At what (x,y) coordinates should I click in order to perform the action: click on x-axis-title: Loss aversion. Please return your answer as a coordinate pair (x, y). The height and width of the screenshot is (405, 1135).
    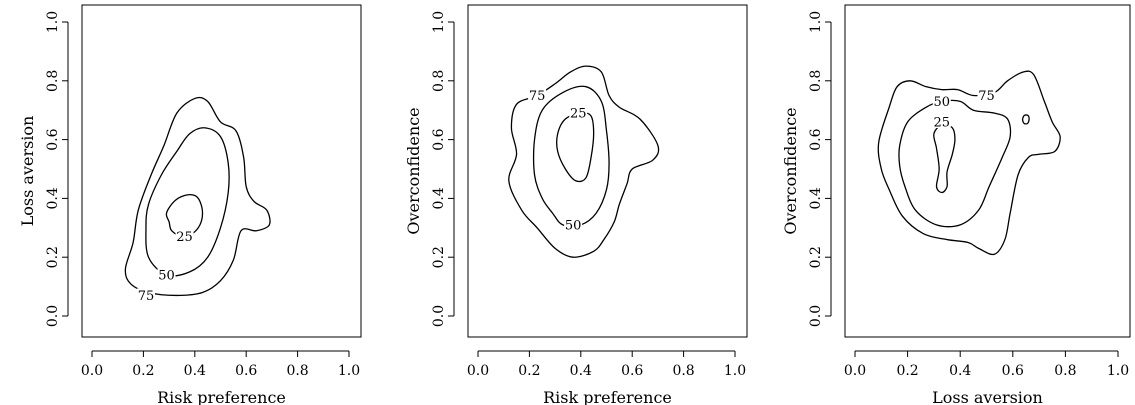
    Looking at the image, I should click on (987, 396).